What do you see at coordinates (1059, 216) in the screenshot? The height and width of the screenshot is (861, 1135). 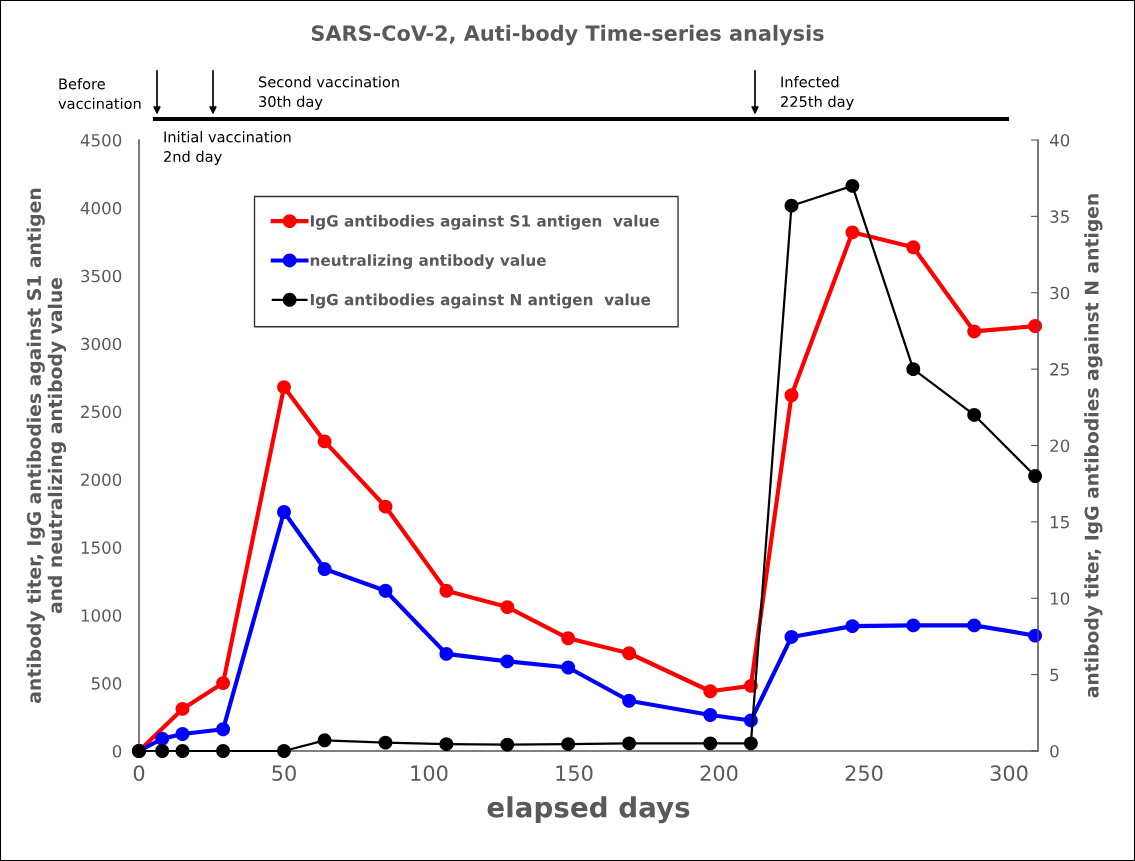 I see `y2-tick-label: 35` at bounding box center [1059, 216].